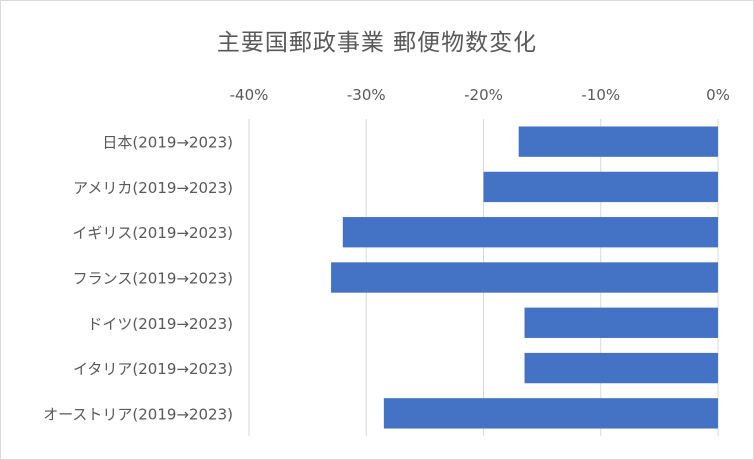 The height and width of the screenshot is (460, 754). Describe the element at coordinates (600, 95) in the screenshot. I see `x-tick-label: -10%` at that location.